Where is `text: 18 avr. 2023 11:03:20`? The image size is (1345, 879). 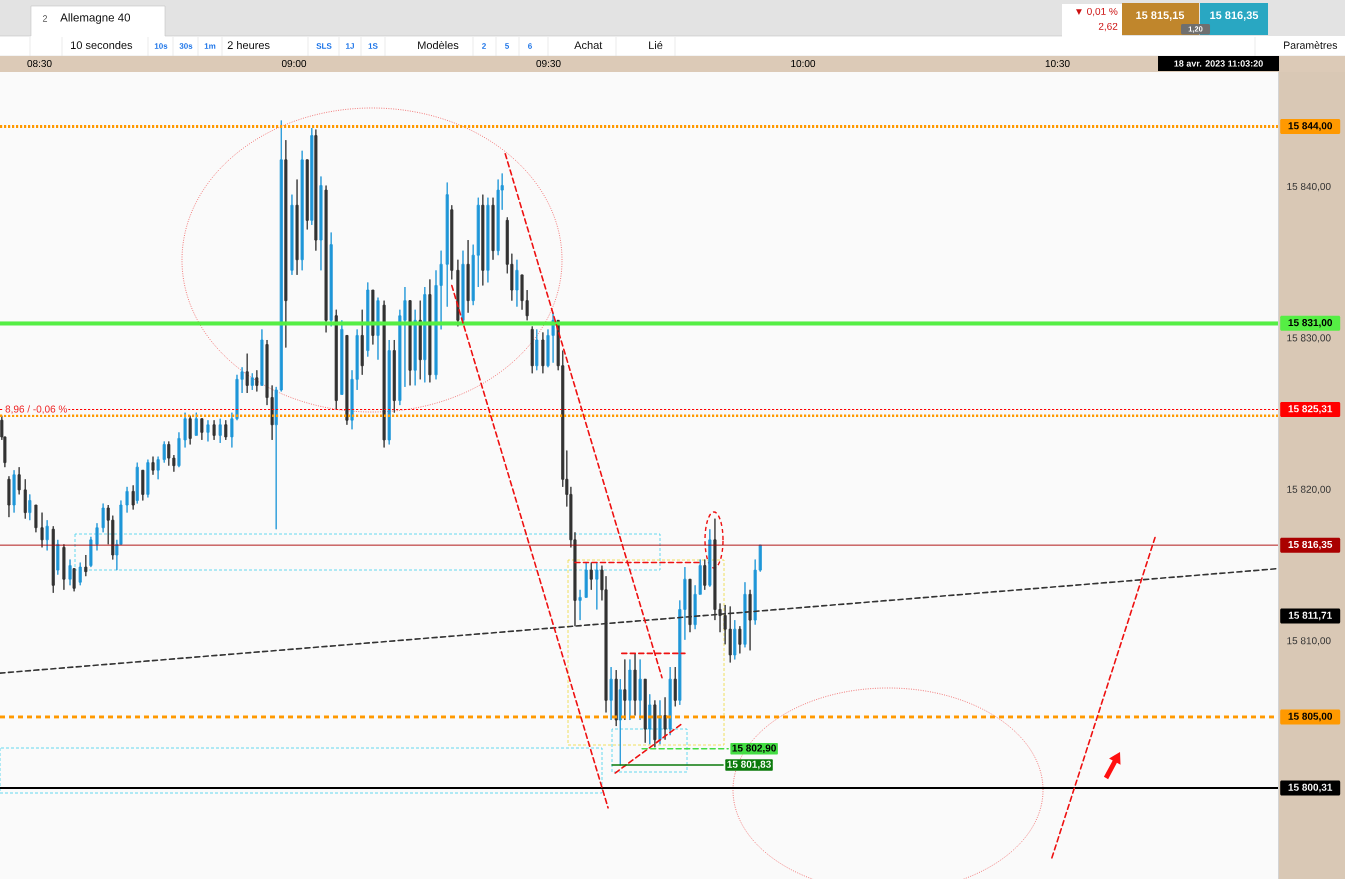 text: 18 avr. 2023 11:03:20 is located at coordinates (1218, 63).